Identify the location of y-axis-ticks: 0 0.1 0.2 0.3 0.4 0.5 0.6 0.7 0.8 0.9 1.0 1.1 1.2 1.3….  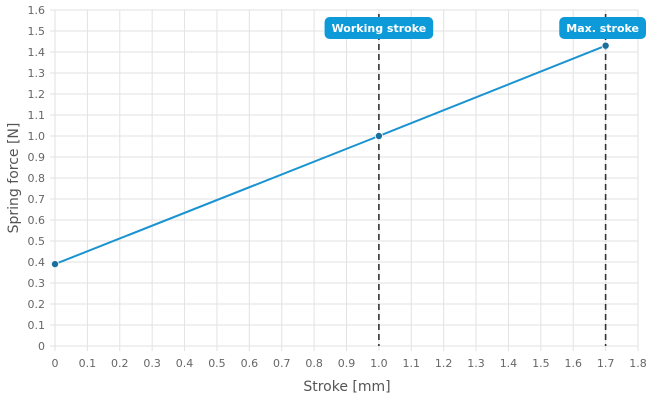
(37, 178).